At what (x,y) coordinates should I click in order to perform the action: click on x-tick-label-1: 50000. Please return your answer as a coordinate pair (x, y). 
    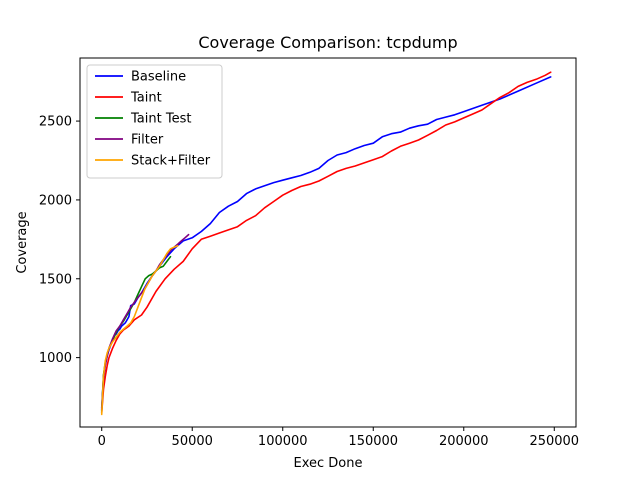
    Looking at the image, I should click on (192, 441).